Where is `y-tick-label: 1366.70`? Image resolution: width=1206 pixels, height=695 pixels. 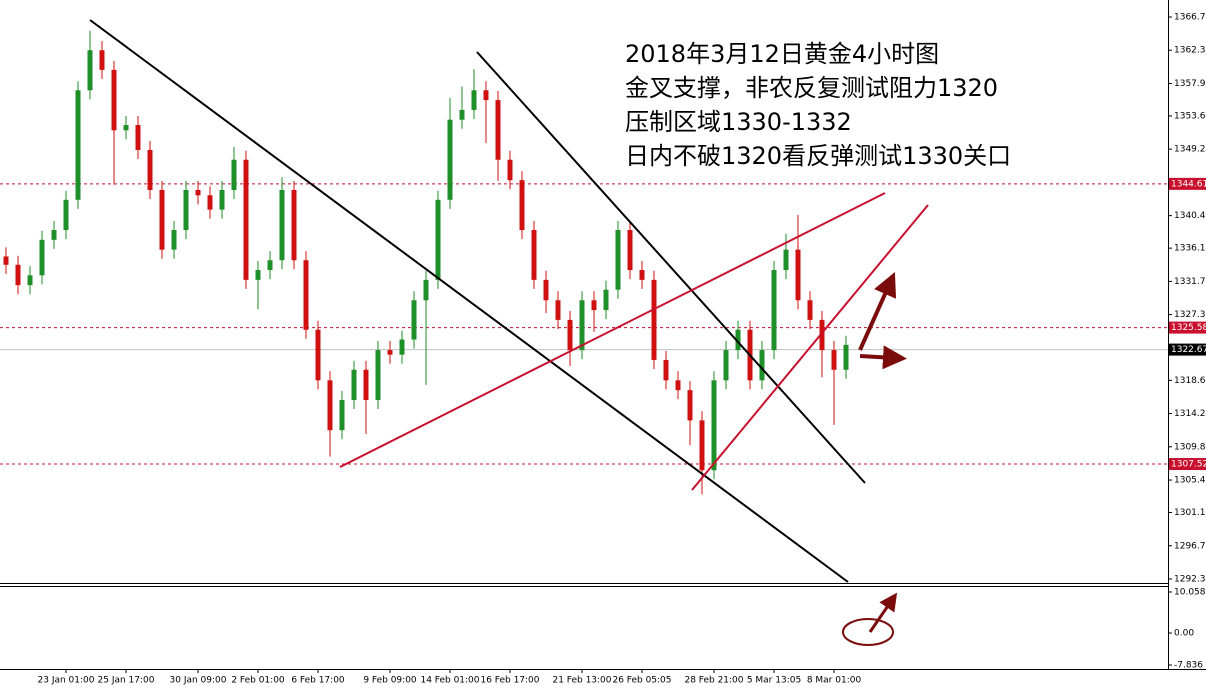
y-tick-label: 1366.70 is located at coordinates (1190, 17).